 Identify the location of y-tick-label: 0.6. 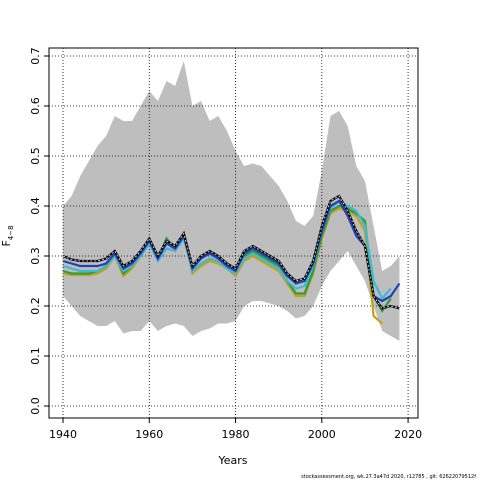
(35, 106).